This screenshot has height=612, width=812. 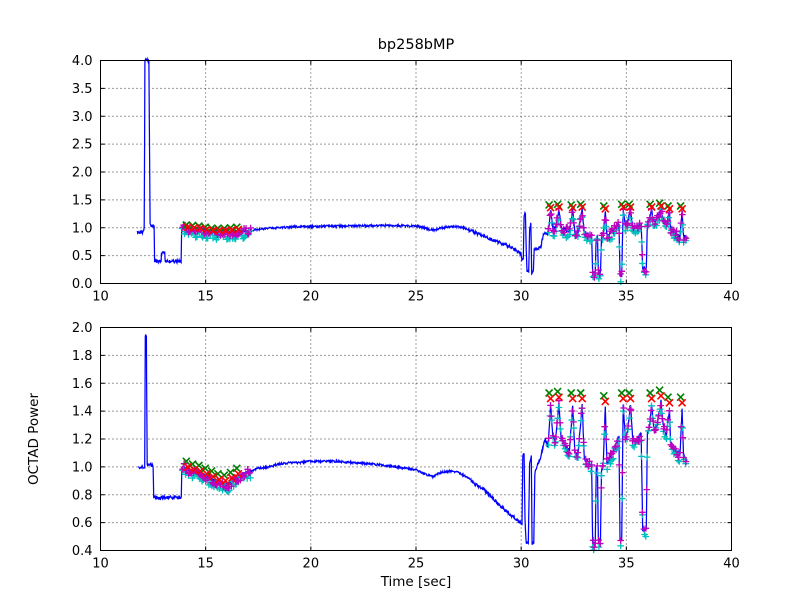 What do you see at coordinates (82, 145) in the screenshot?
I see `y-tick-label: 2.5` at bounding box center [82, 145].